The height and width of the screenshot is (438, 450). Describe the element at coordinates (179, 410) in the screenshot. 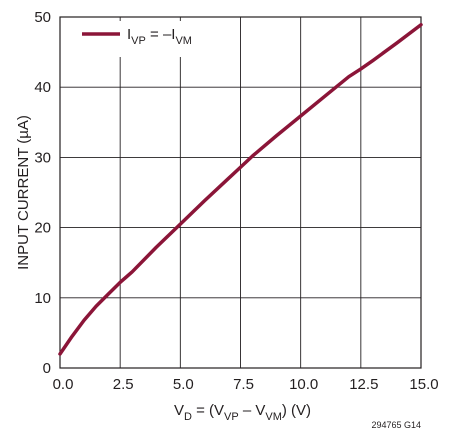

I see `x-title-text: V` at that location.